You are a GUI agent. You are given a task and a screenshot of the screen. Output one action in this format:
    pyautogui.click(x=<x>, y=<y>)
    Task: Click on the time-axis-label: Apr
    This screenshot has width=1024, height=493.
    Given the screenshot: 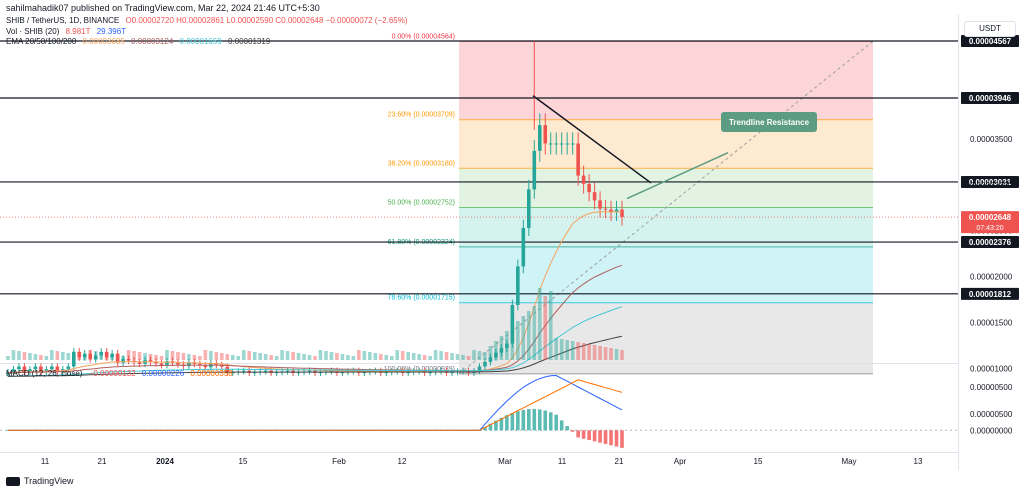 What is the action you would take?
    pyautogui.click(x=680, y=461)
    